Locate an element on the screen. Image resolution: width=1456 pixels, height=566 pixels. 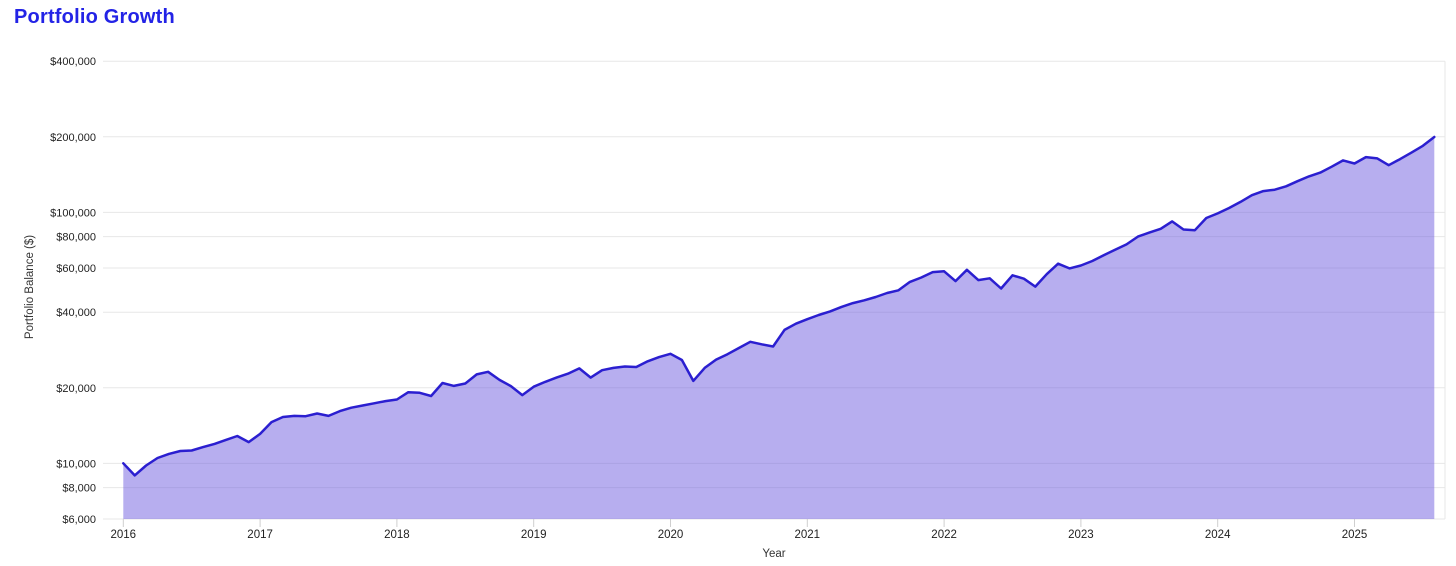
x-axis-title: Year is located at coordinates (773, 554).